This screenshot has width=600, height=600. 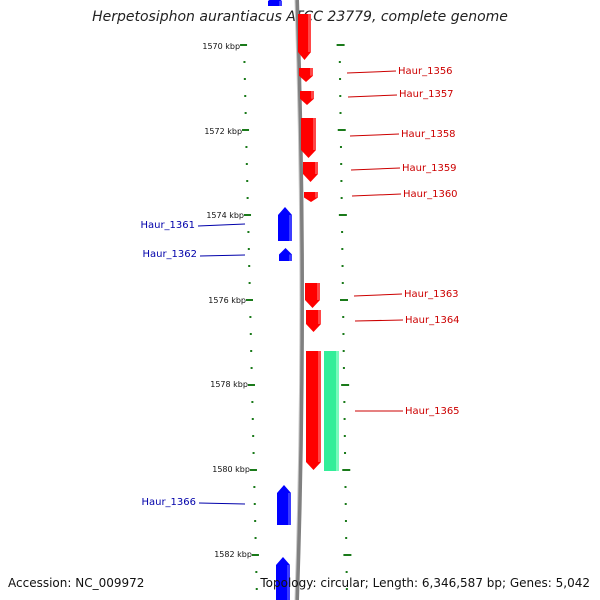 What do you see at coordinates (76, 583) in the screenshot?
I see `accession-text: Accession: NC_009972` at bounding box center [76, 583].